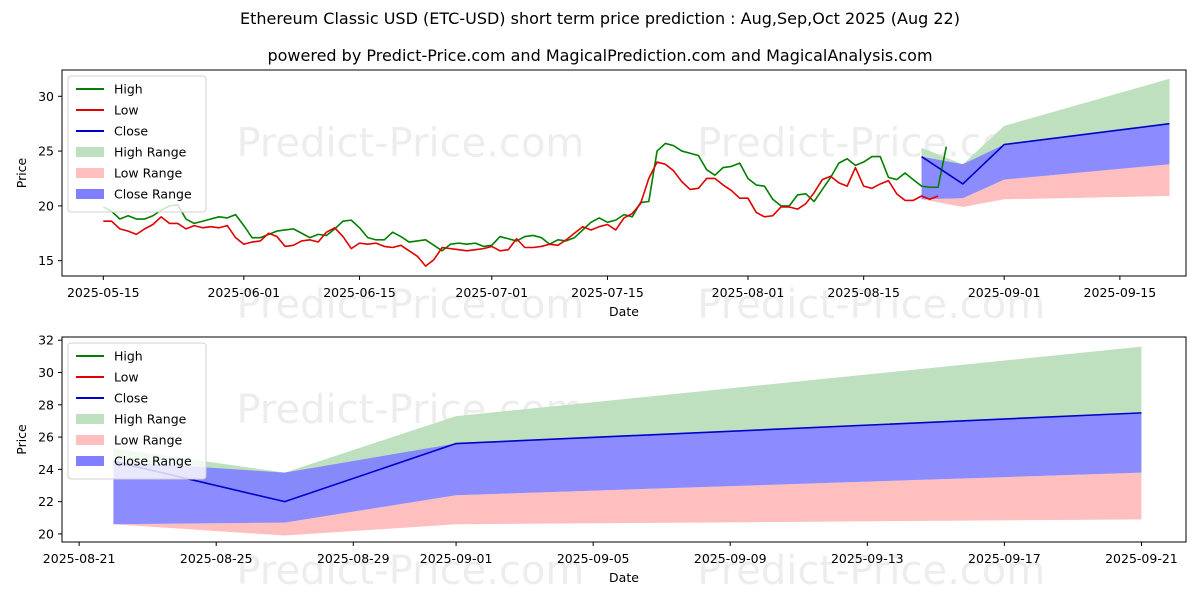  Describe the element at coordinates (1120, 292) in the screenshot. I see `x-tick-label: 2025-09-15` at that location.